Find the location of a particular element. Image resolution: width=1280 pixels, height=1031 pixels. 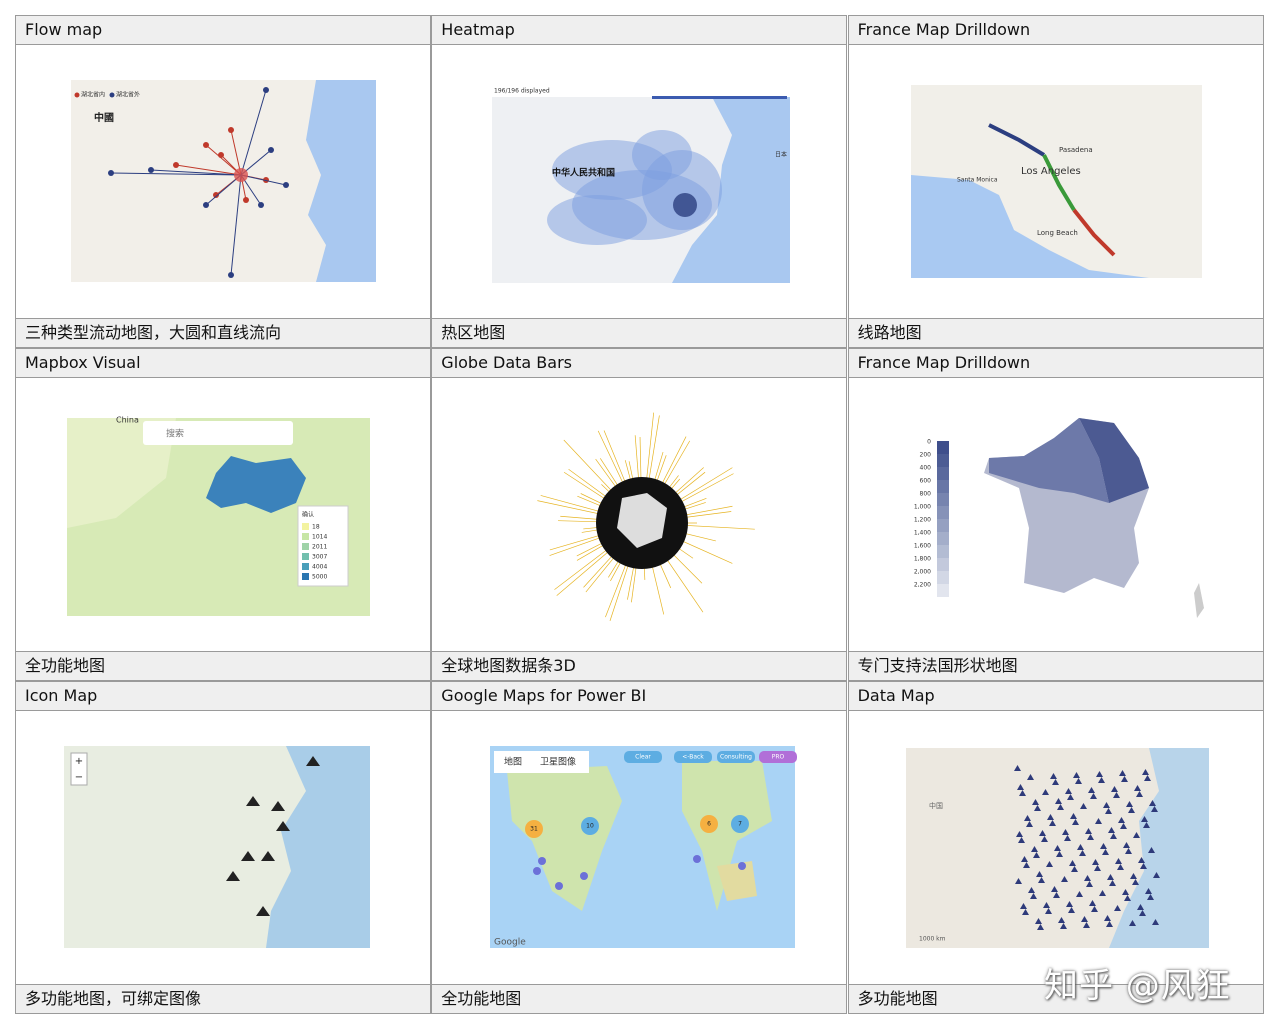

map-label: Clear is located at coordinates (643, 757).